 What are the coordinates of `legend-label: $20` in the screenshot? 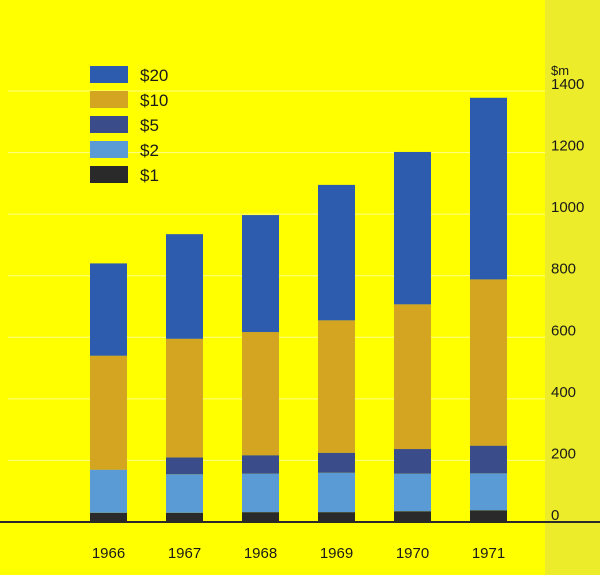 It's located at (154, 75).